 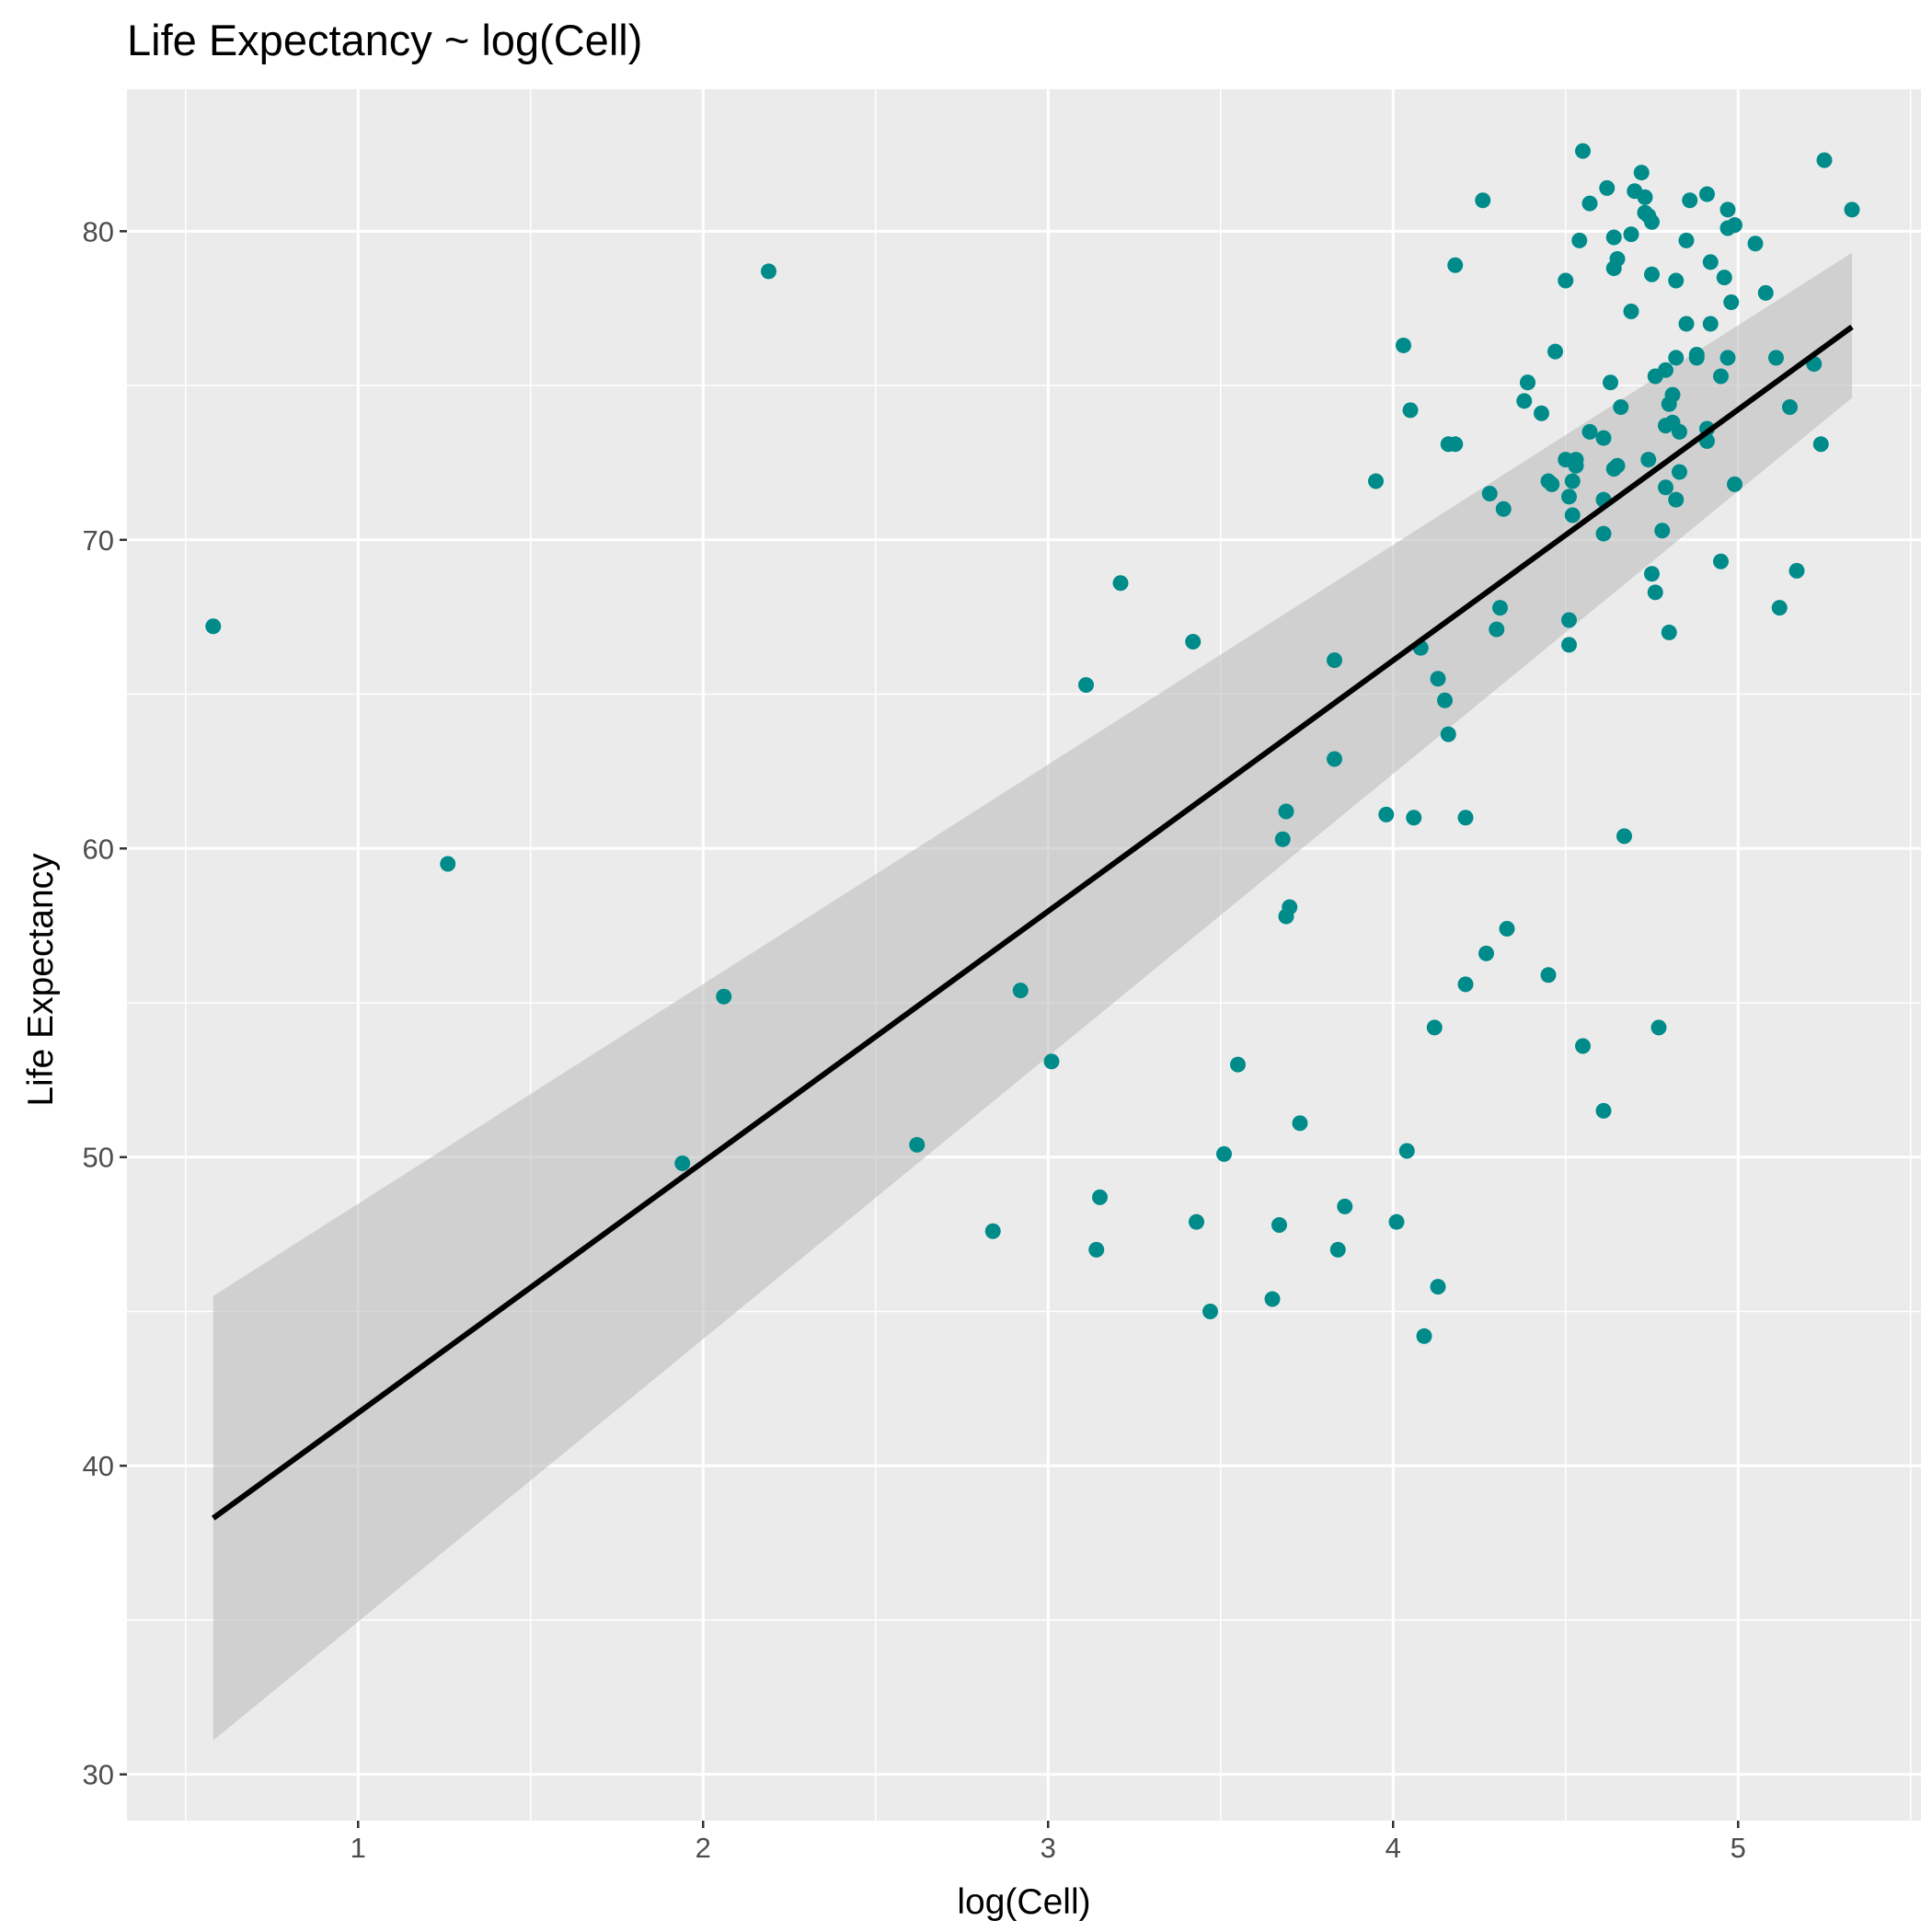 I want to click on y-tick-labels: 30 40 50 60 70 80, so click(x=98, y=1002).